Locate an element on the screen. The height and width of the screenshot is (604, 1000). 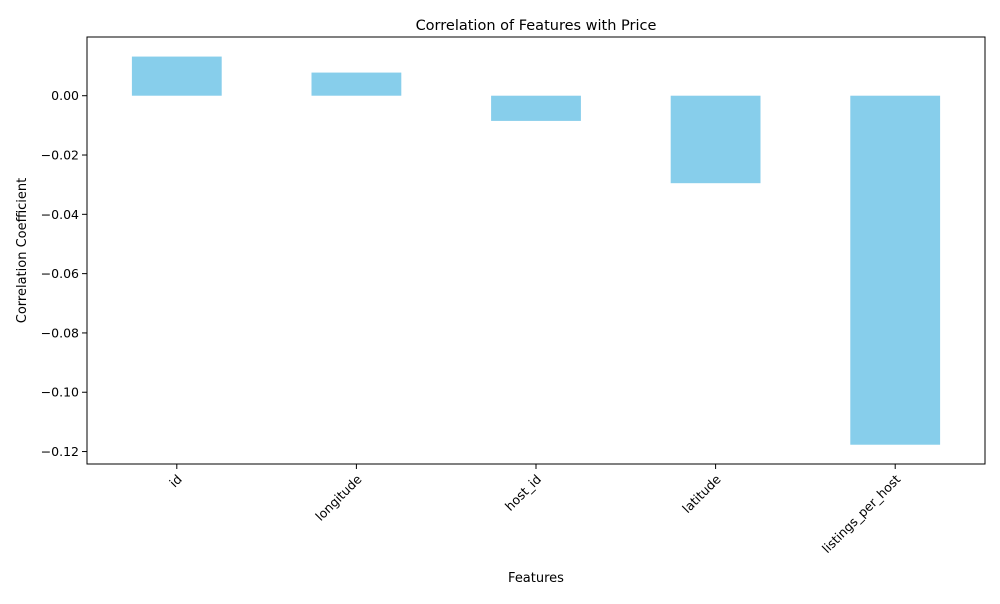
y-tick-label: −0.04 is located at coordinates (60, 214).